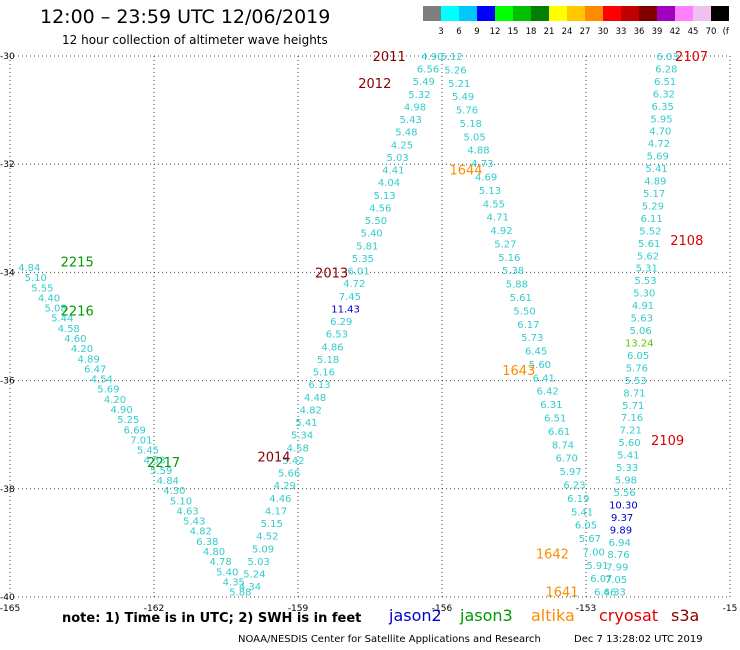 The image size is (740, 650). I want to click on wave-height-point: 6.07, so click(601, 579).